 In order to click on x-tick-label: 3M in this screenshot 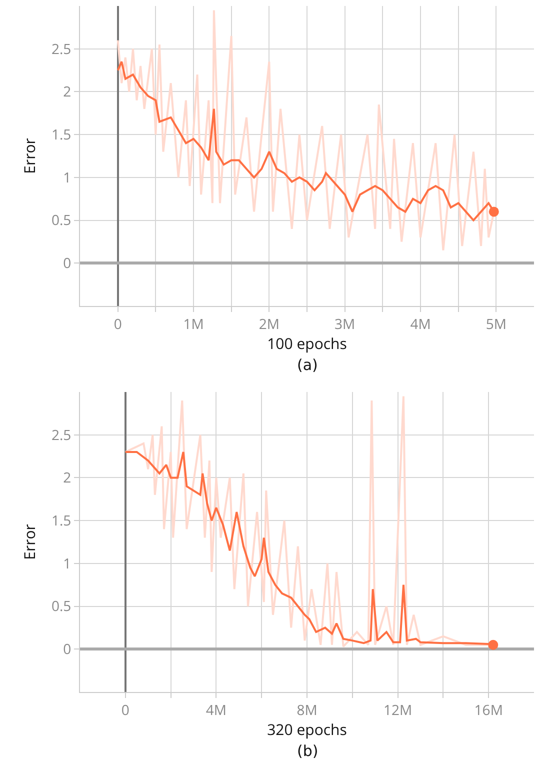, I will do `click(345, 324)`.